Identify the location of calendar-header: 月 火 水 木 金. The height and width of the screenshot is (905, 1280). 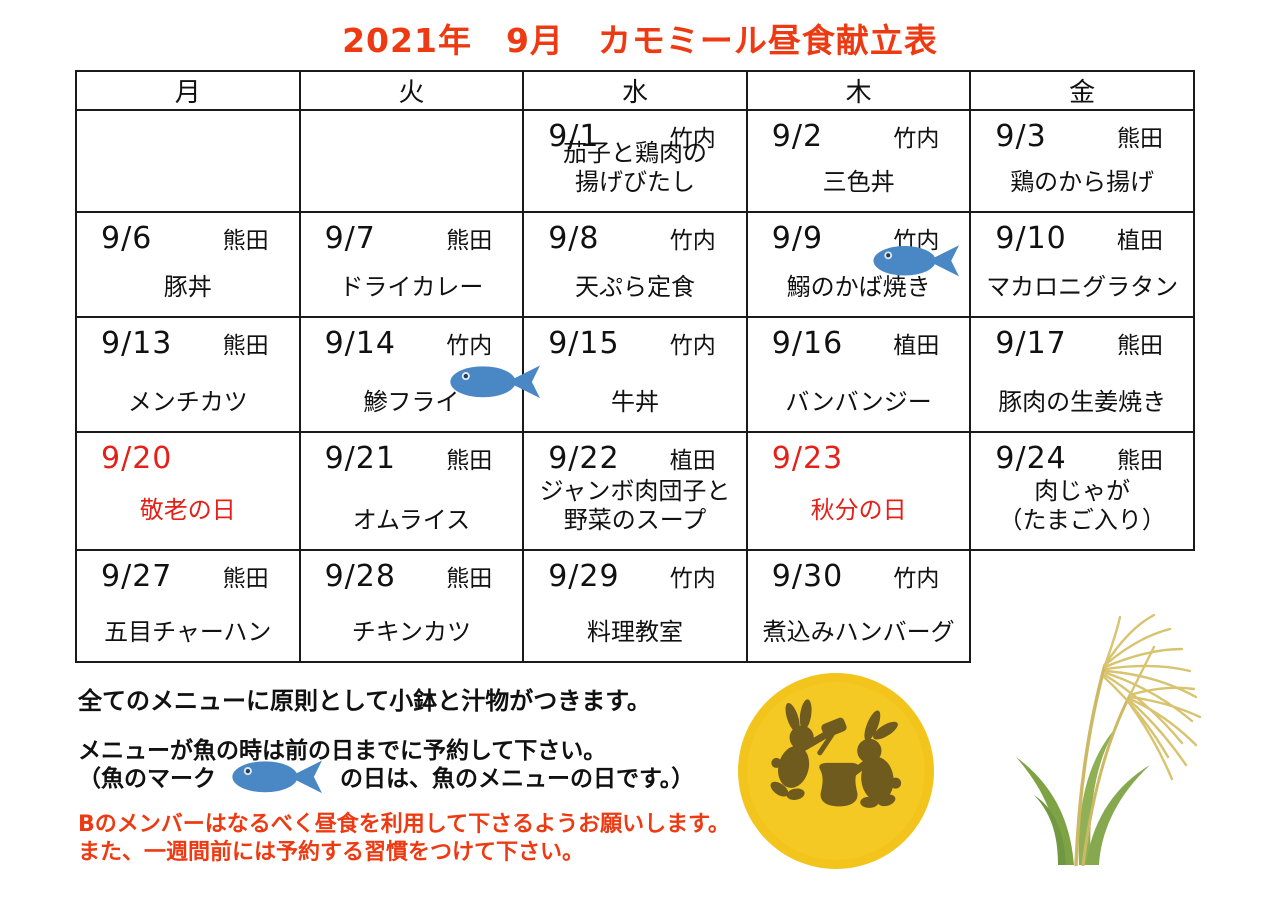
(635, 90).